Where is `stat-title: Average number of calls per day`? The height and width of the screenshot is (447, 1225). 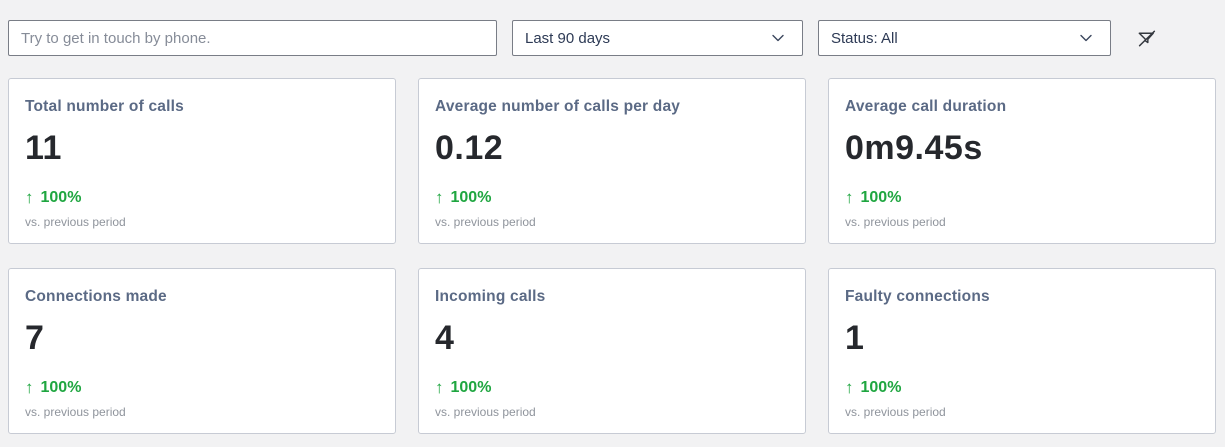
stat-title: Average number of calls per day is located at coordinates (558, 106).